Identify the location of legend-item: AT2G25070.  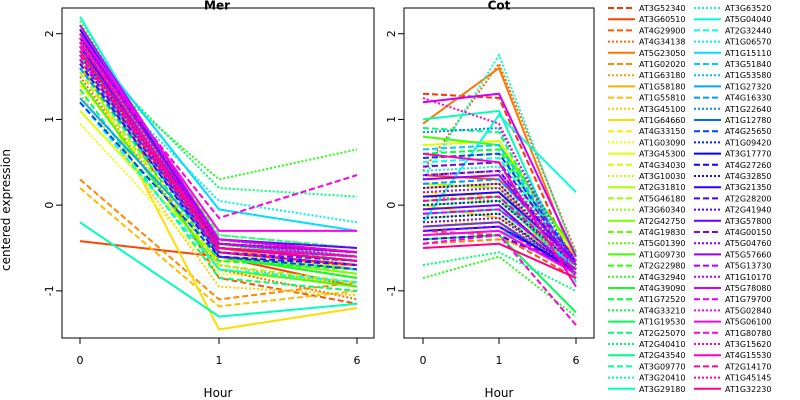
(646, 333).